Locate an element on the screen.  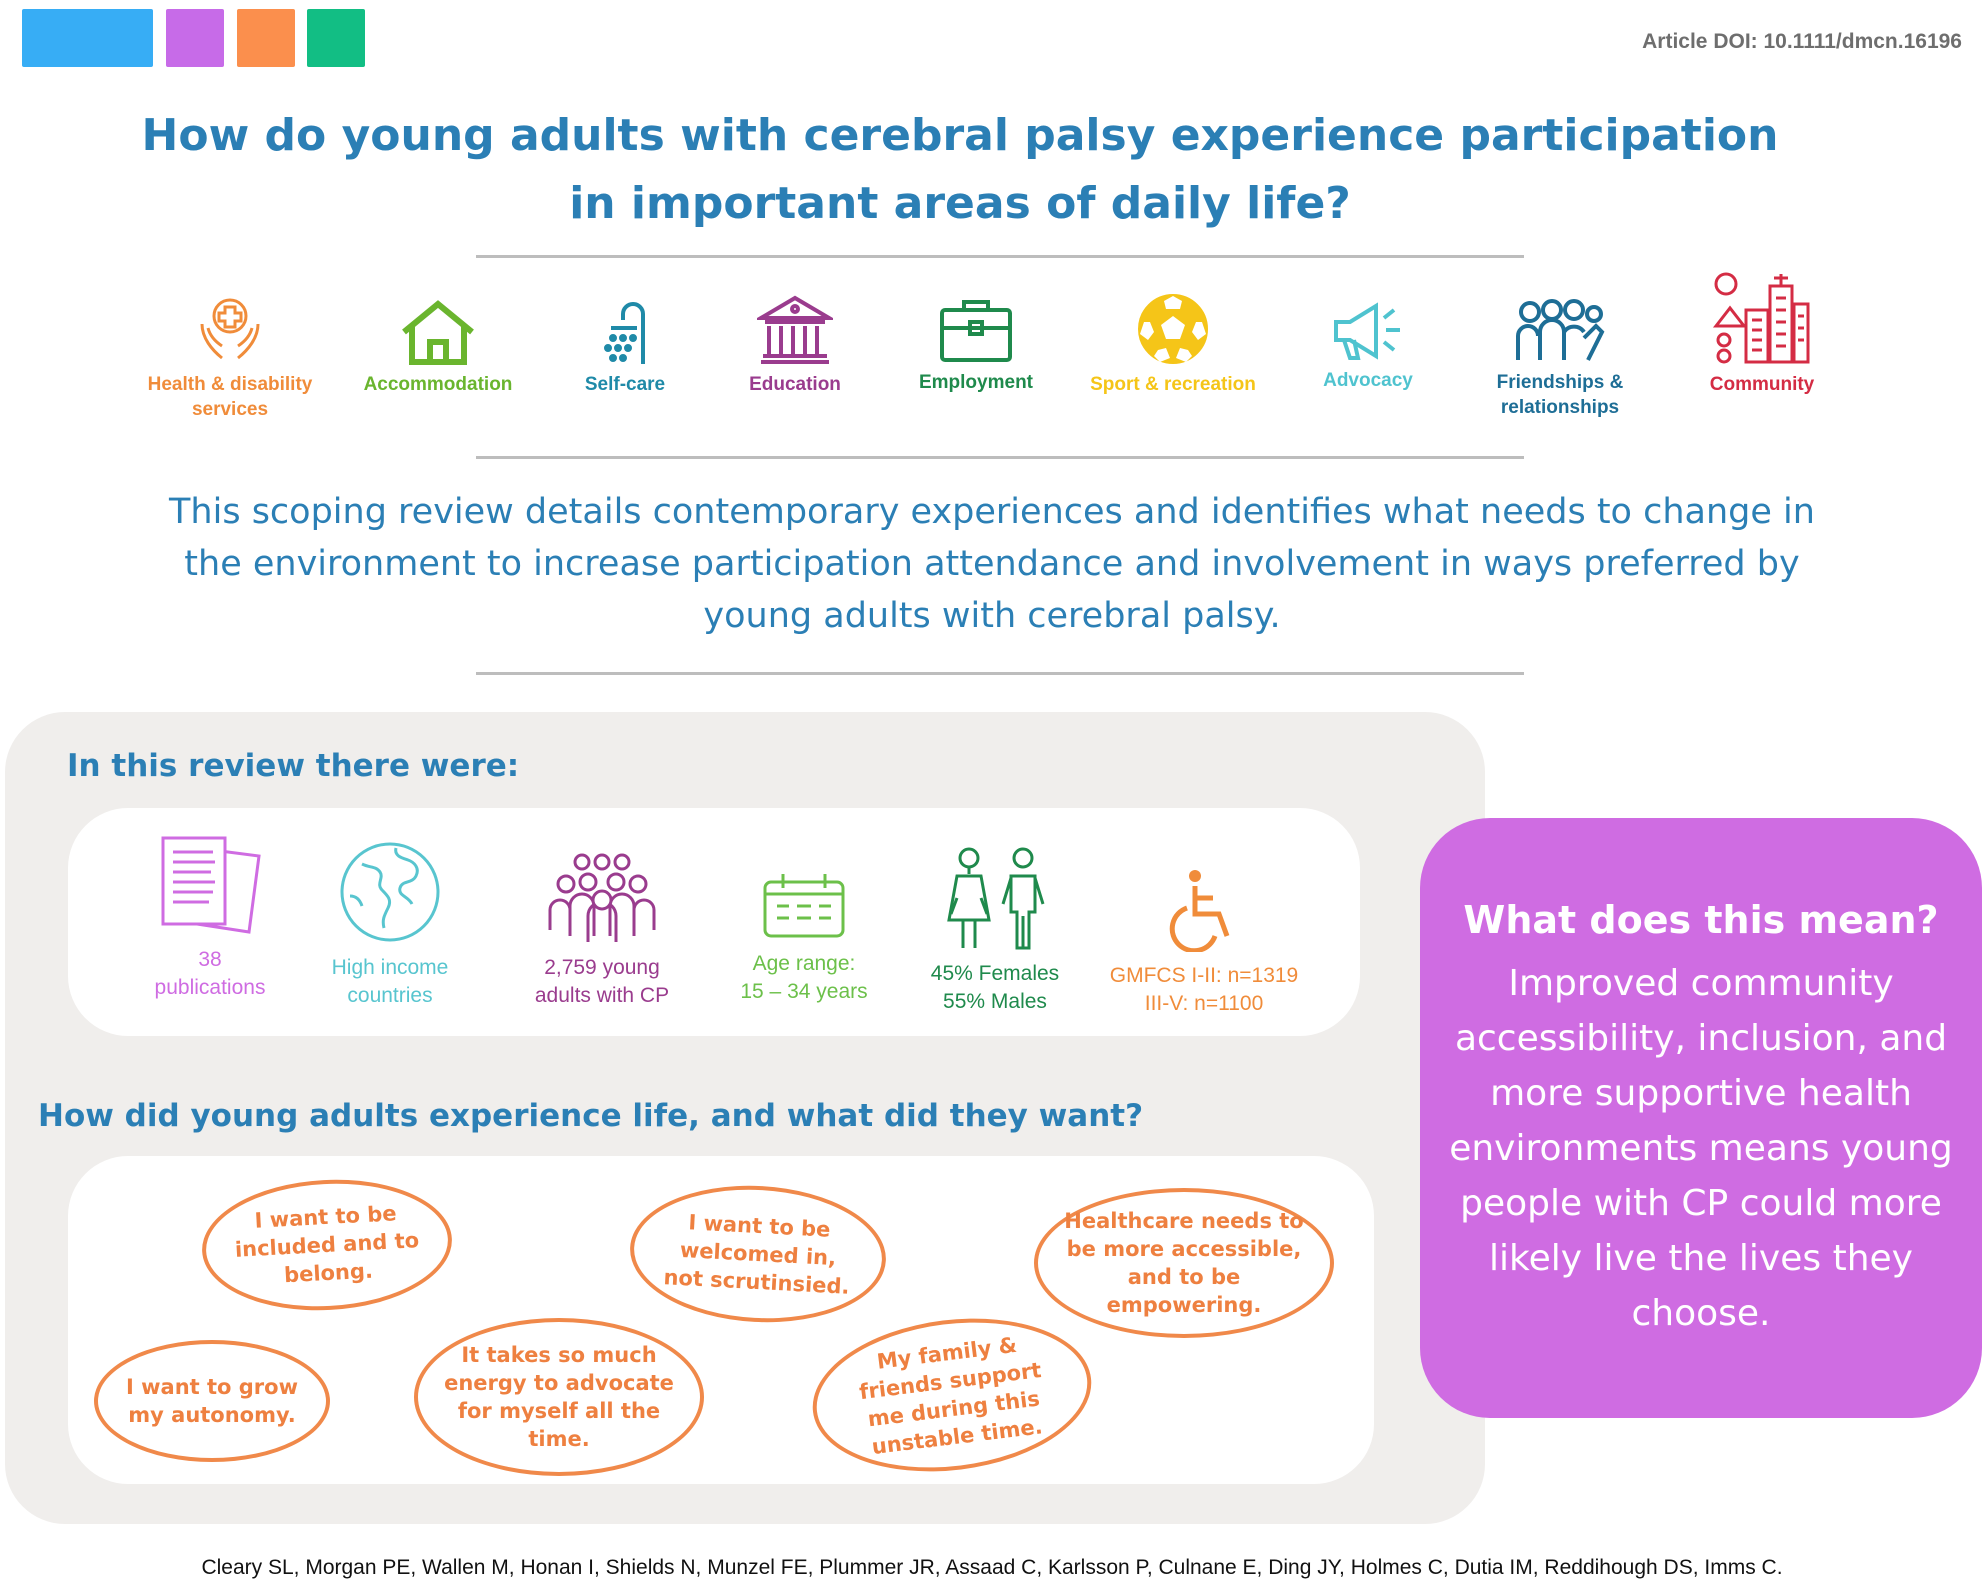
domain-label: Education is located at coordinates (795, 384).